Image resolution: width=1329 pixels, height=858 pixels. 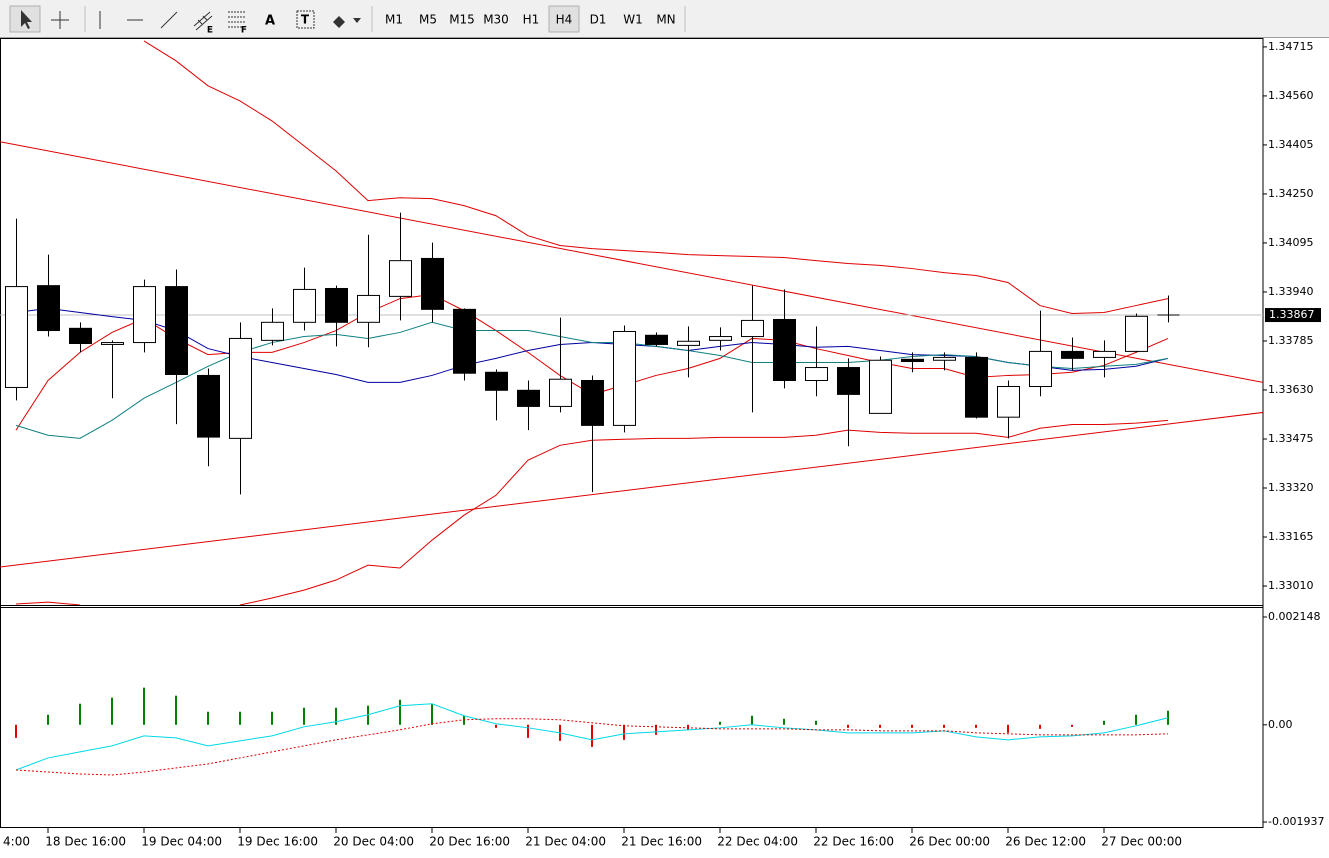 What do you see at coordinates (633, 20) in the screenshot?
I see `timeframe-button: W1` at bounding box center [633, 20].